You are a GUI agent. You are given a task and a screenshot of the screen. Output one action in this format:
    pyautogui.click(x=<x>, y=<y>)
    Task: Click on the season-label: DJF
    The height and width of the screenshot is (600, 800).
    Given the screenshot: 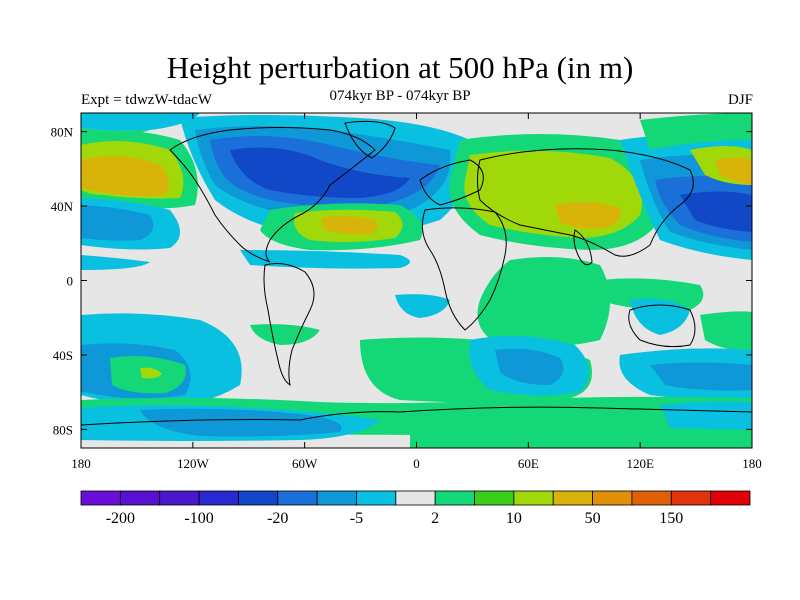 What is the action you would take?
    pyautogui.click(x=740, y=100)
    